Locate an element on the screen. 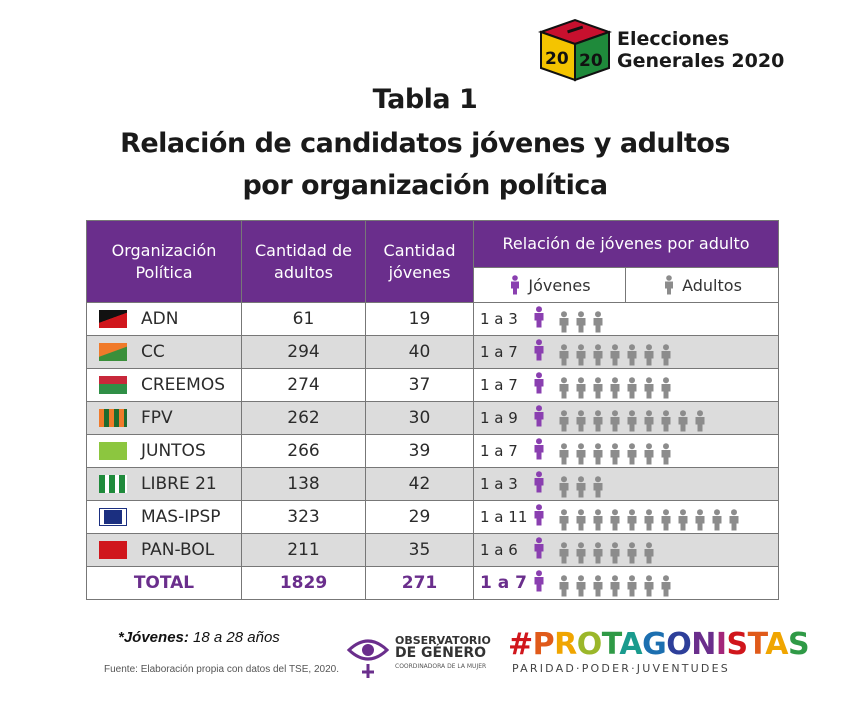 The image size is (850, 728). org-name: MAS-IPSP is located at coordinates (181, 517).